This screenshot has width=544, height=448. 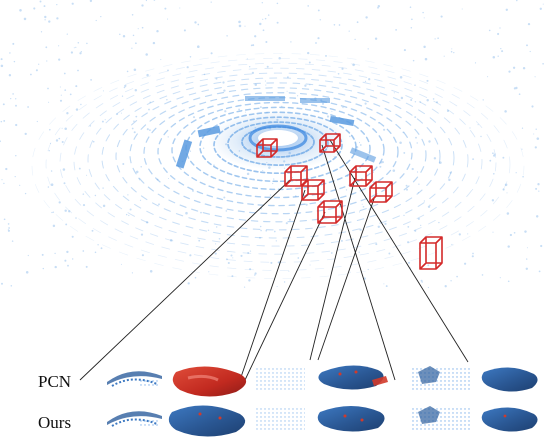 I want to click on row-label-pcn: PCN, so click(x=55, y=381).